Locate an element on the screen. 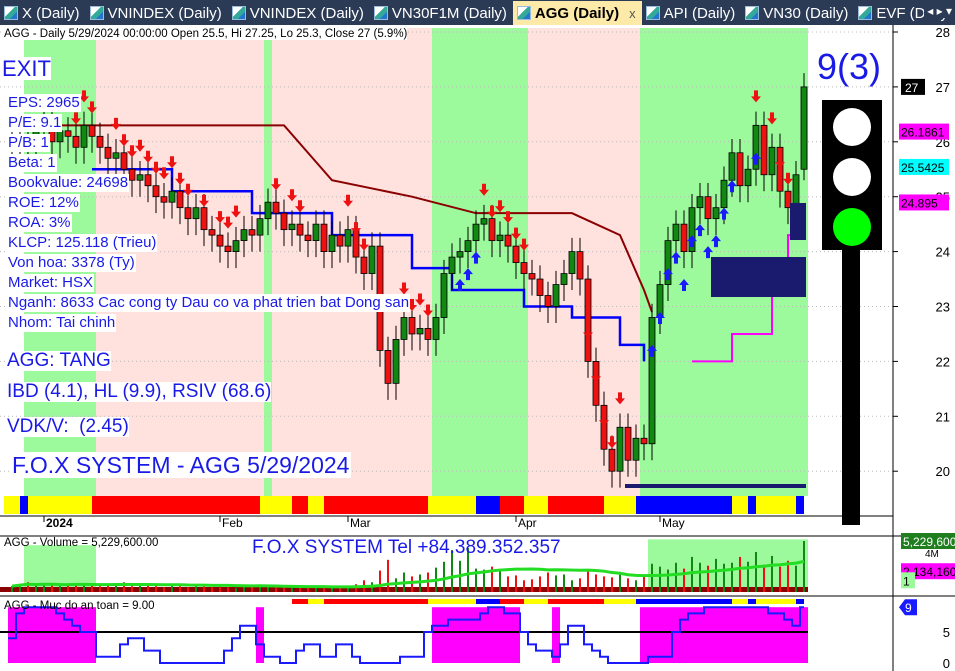 The width and height of the screenshot is (955, 671). tab-5: API (Daily) is located at coordinates (692, 13).